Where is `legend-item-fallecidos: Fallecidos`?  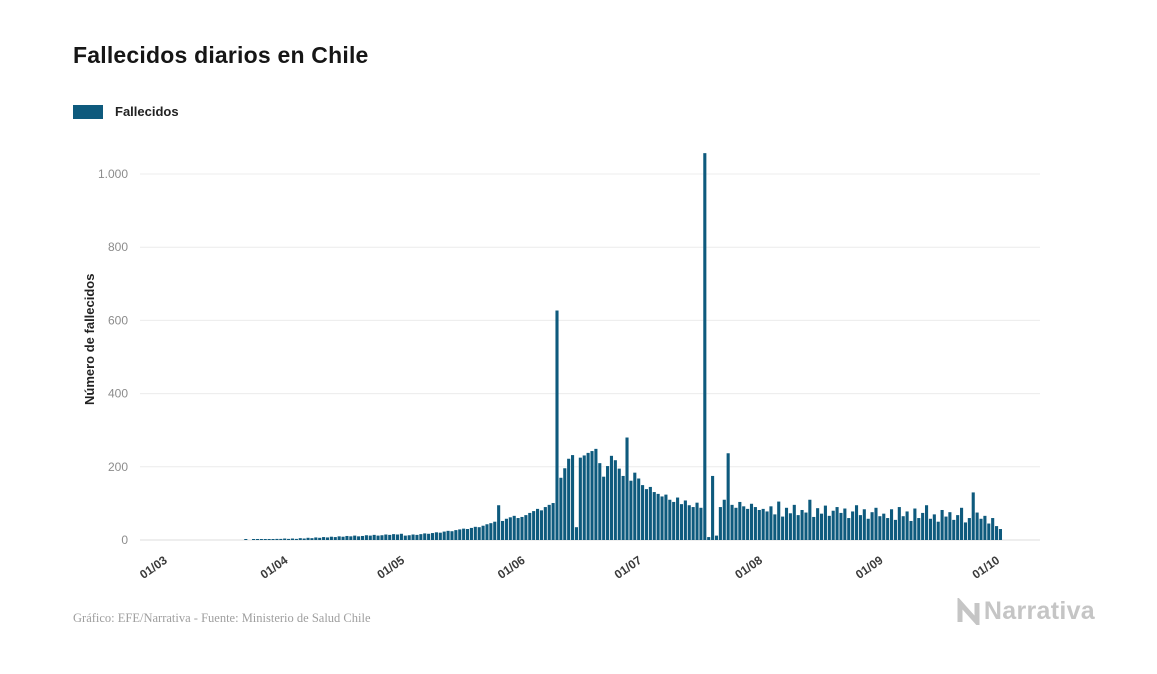 legend-item-fallecidos: Fallecidos is located at coordinates (126, 111).